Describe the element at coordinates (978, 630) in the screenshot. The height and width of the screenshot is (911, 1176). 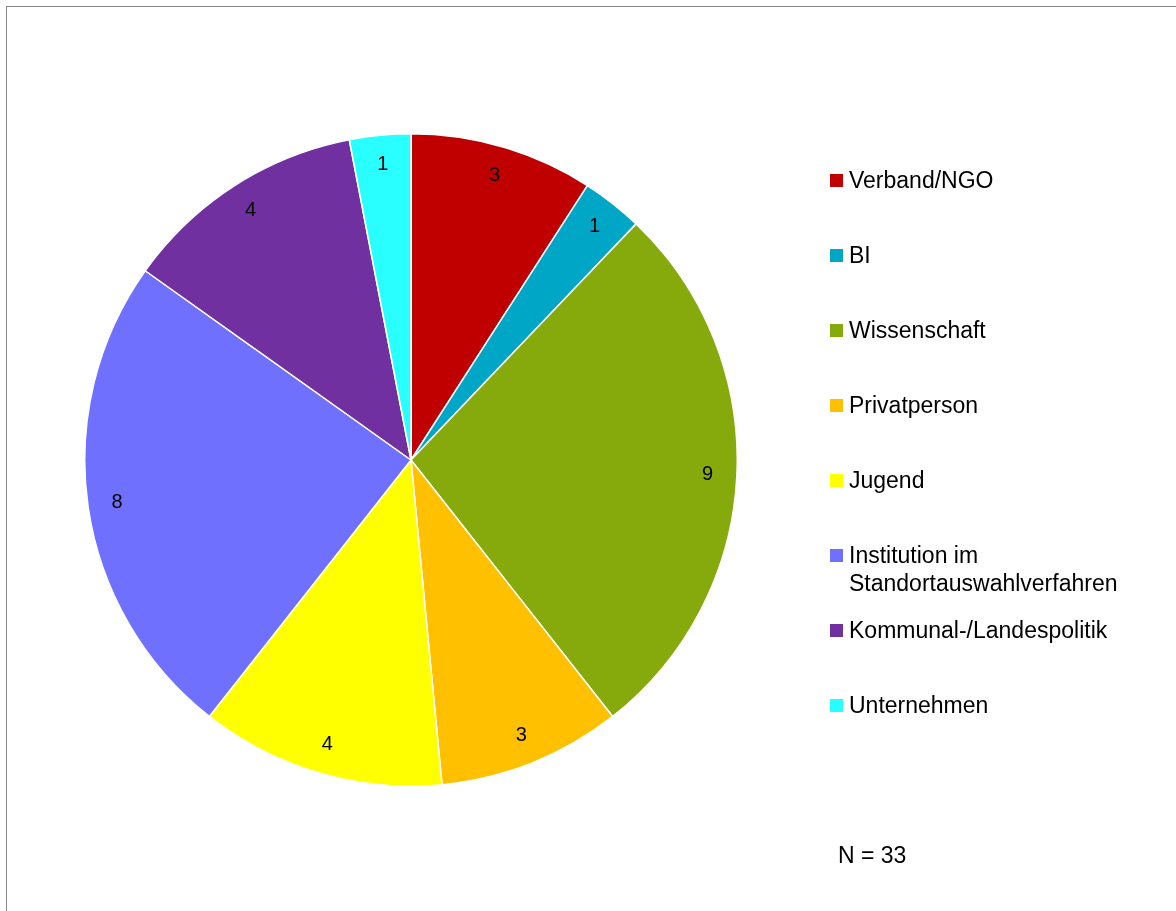
I see `legend-label: Kommunal-/Landespolitik` at that location.